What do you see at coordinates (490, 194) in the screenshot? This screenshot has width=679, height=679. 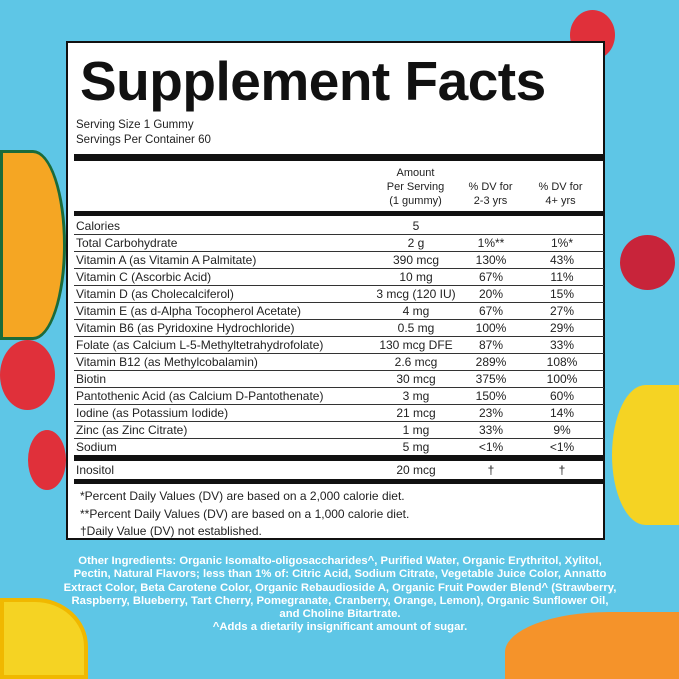 I see `header-dv-2-3: % DV for 2-3 yrs` at bounding box center [490, 194].